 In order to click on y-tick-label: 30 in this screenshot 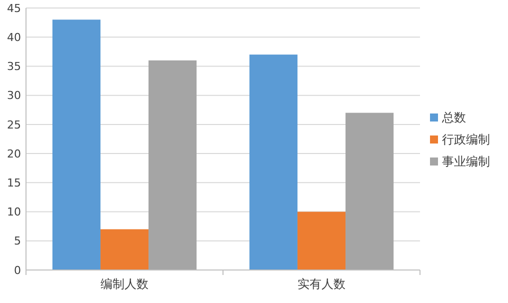, I will do `click(14, 95)`.